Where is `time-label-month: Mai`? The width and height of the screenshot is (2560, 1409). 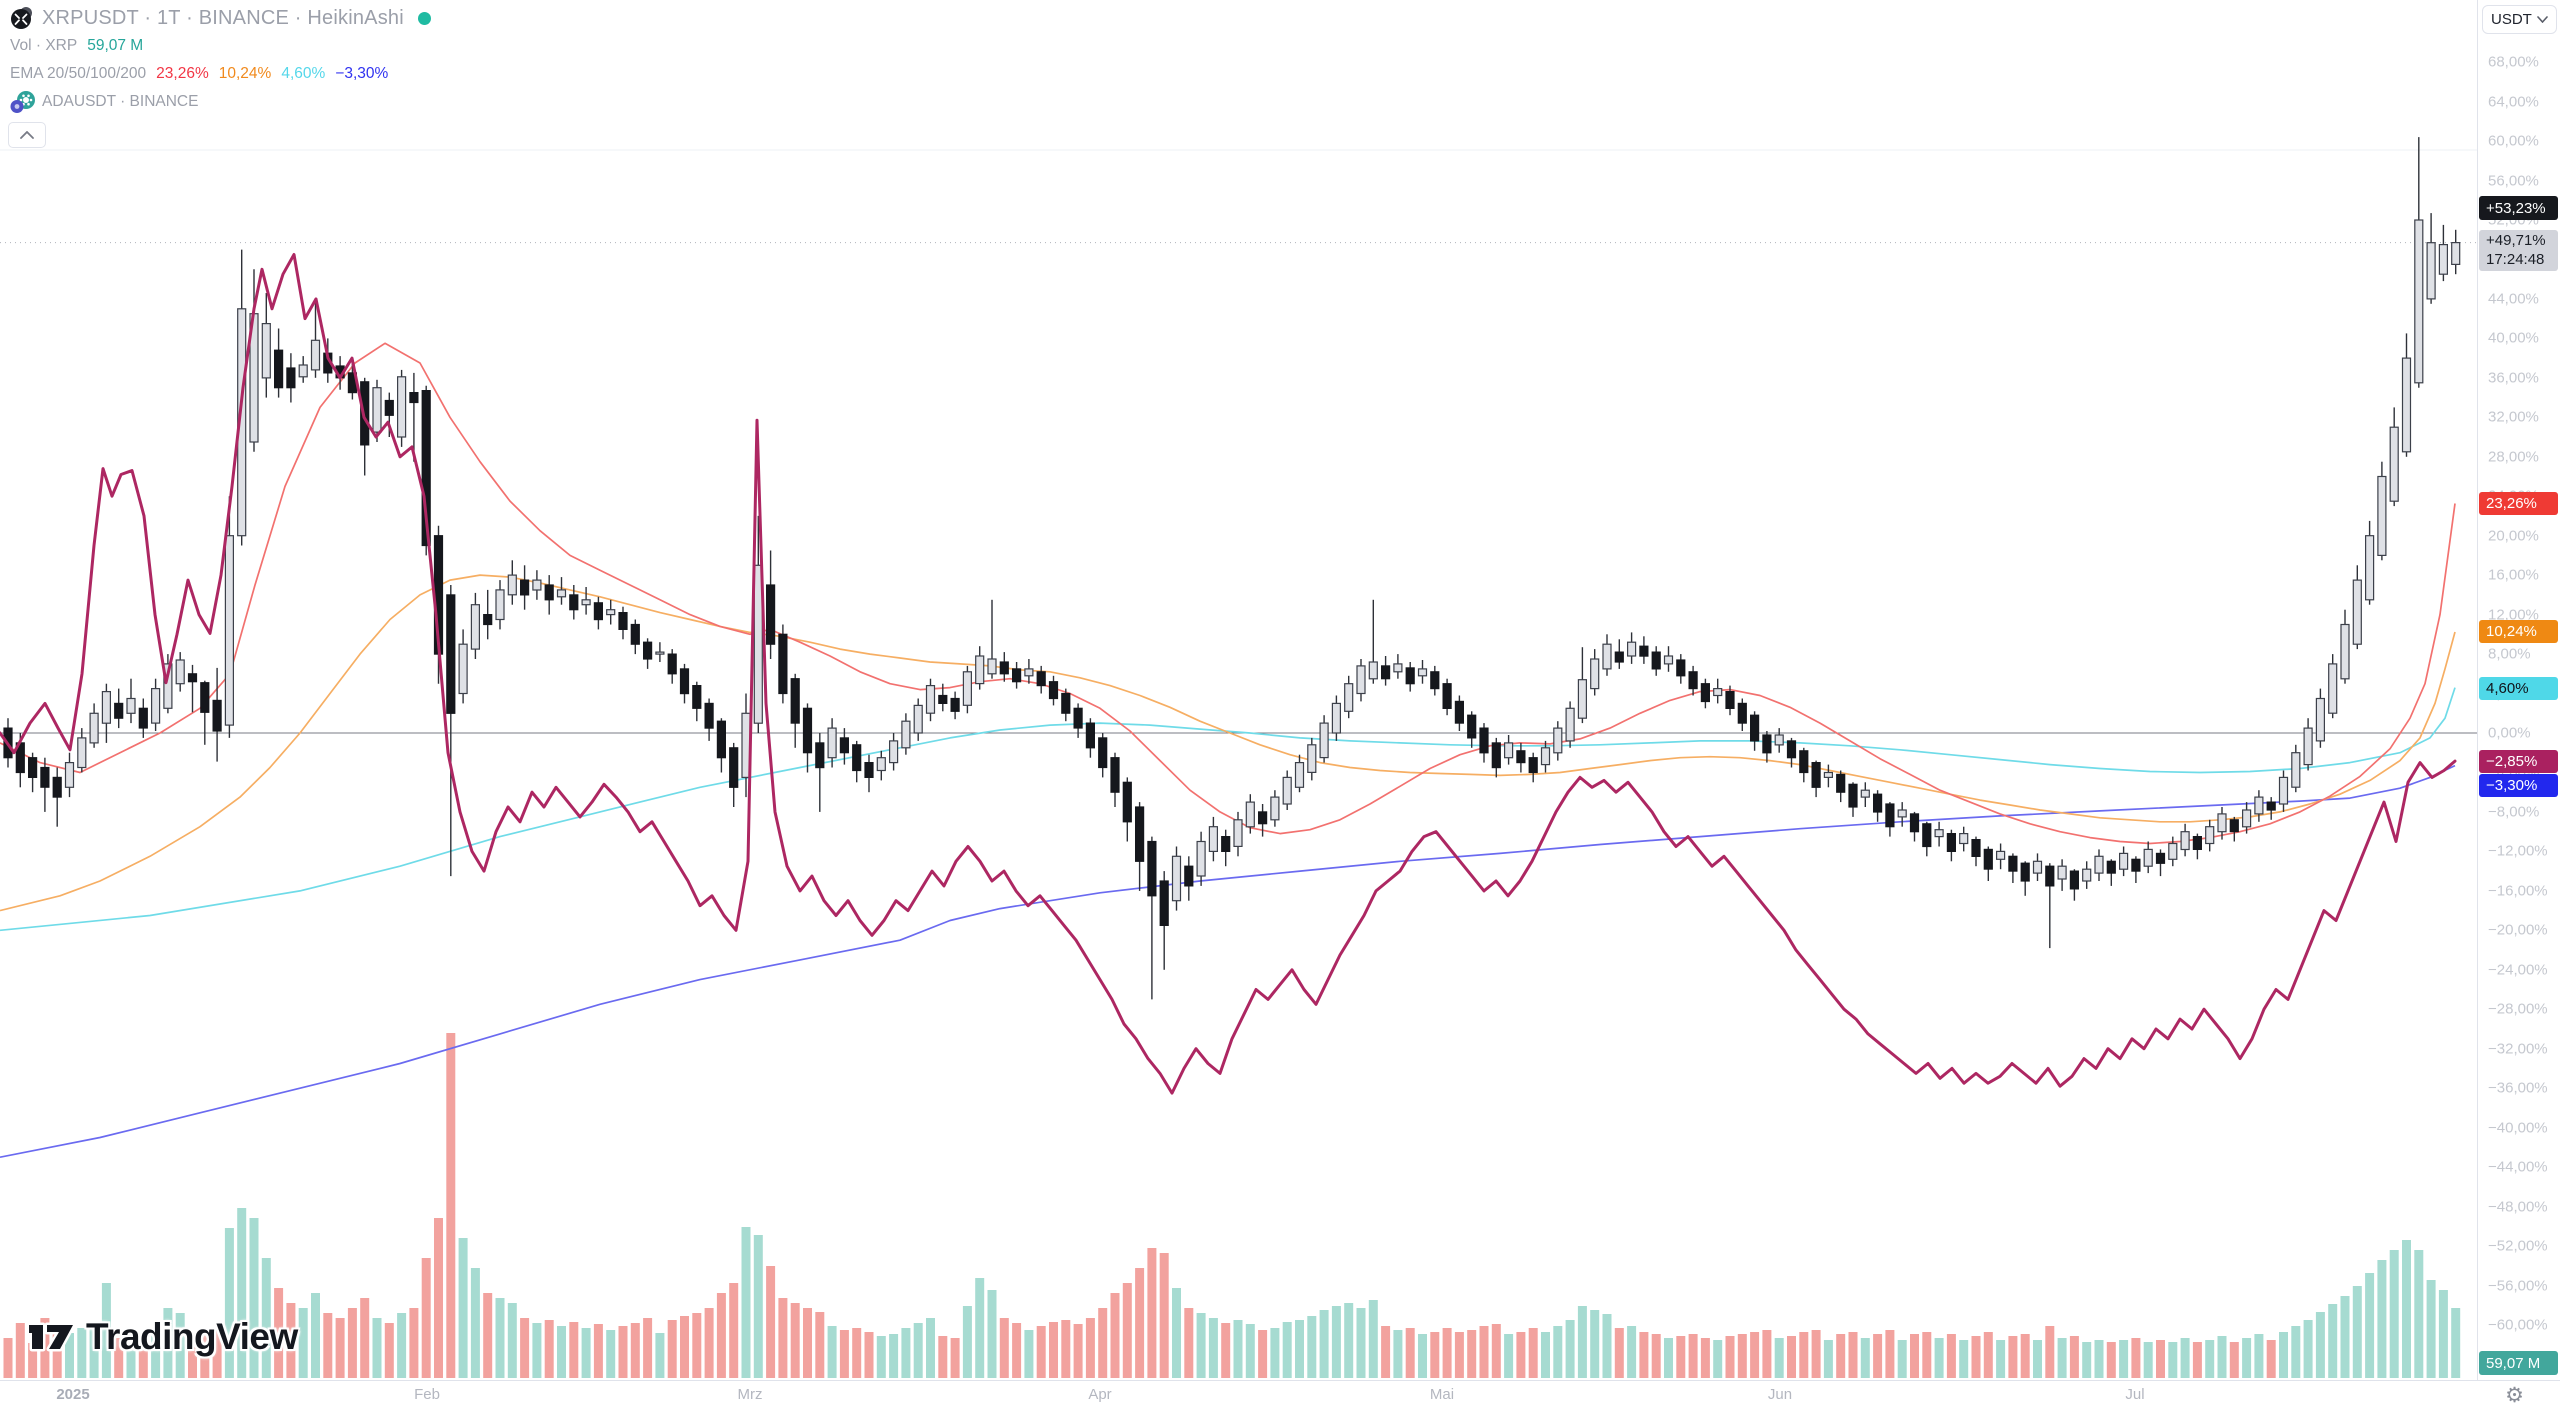
time-label-month: Mai is located at coordinates (1442, 1394).